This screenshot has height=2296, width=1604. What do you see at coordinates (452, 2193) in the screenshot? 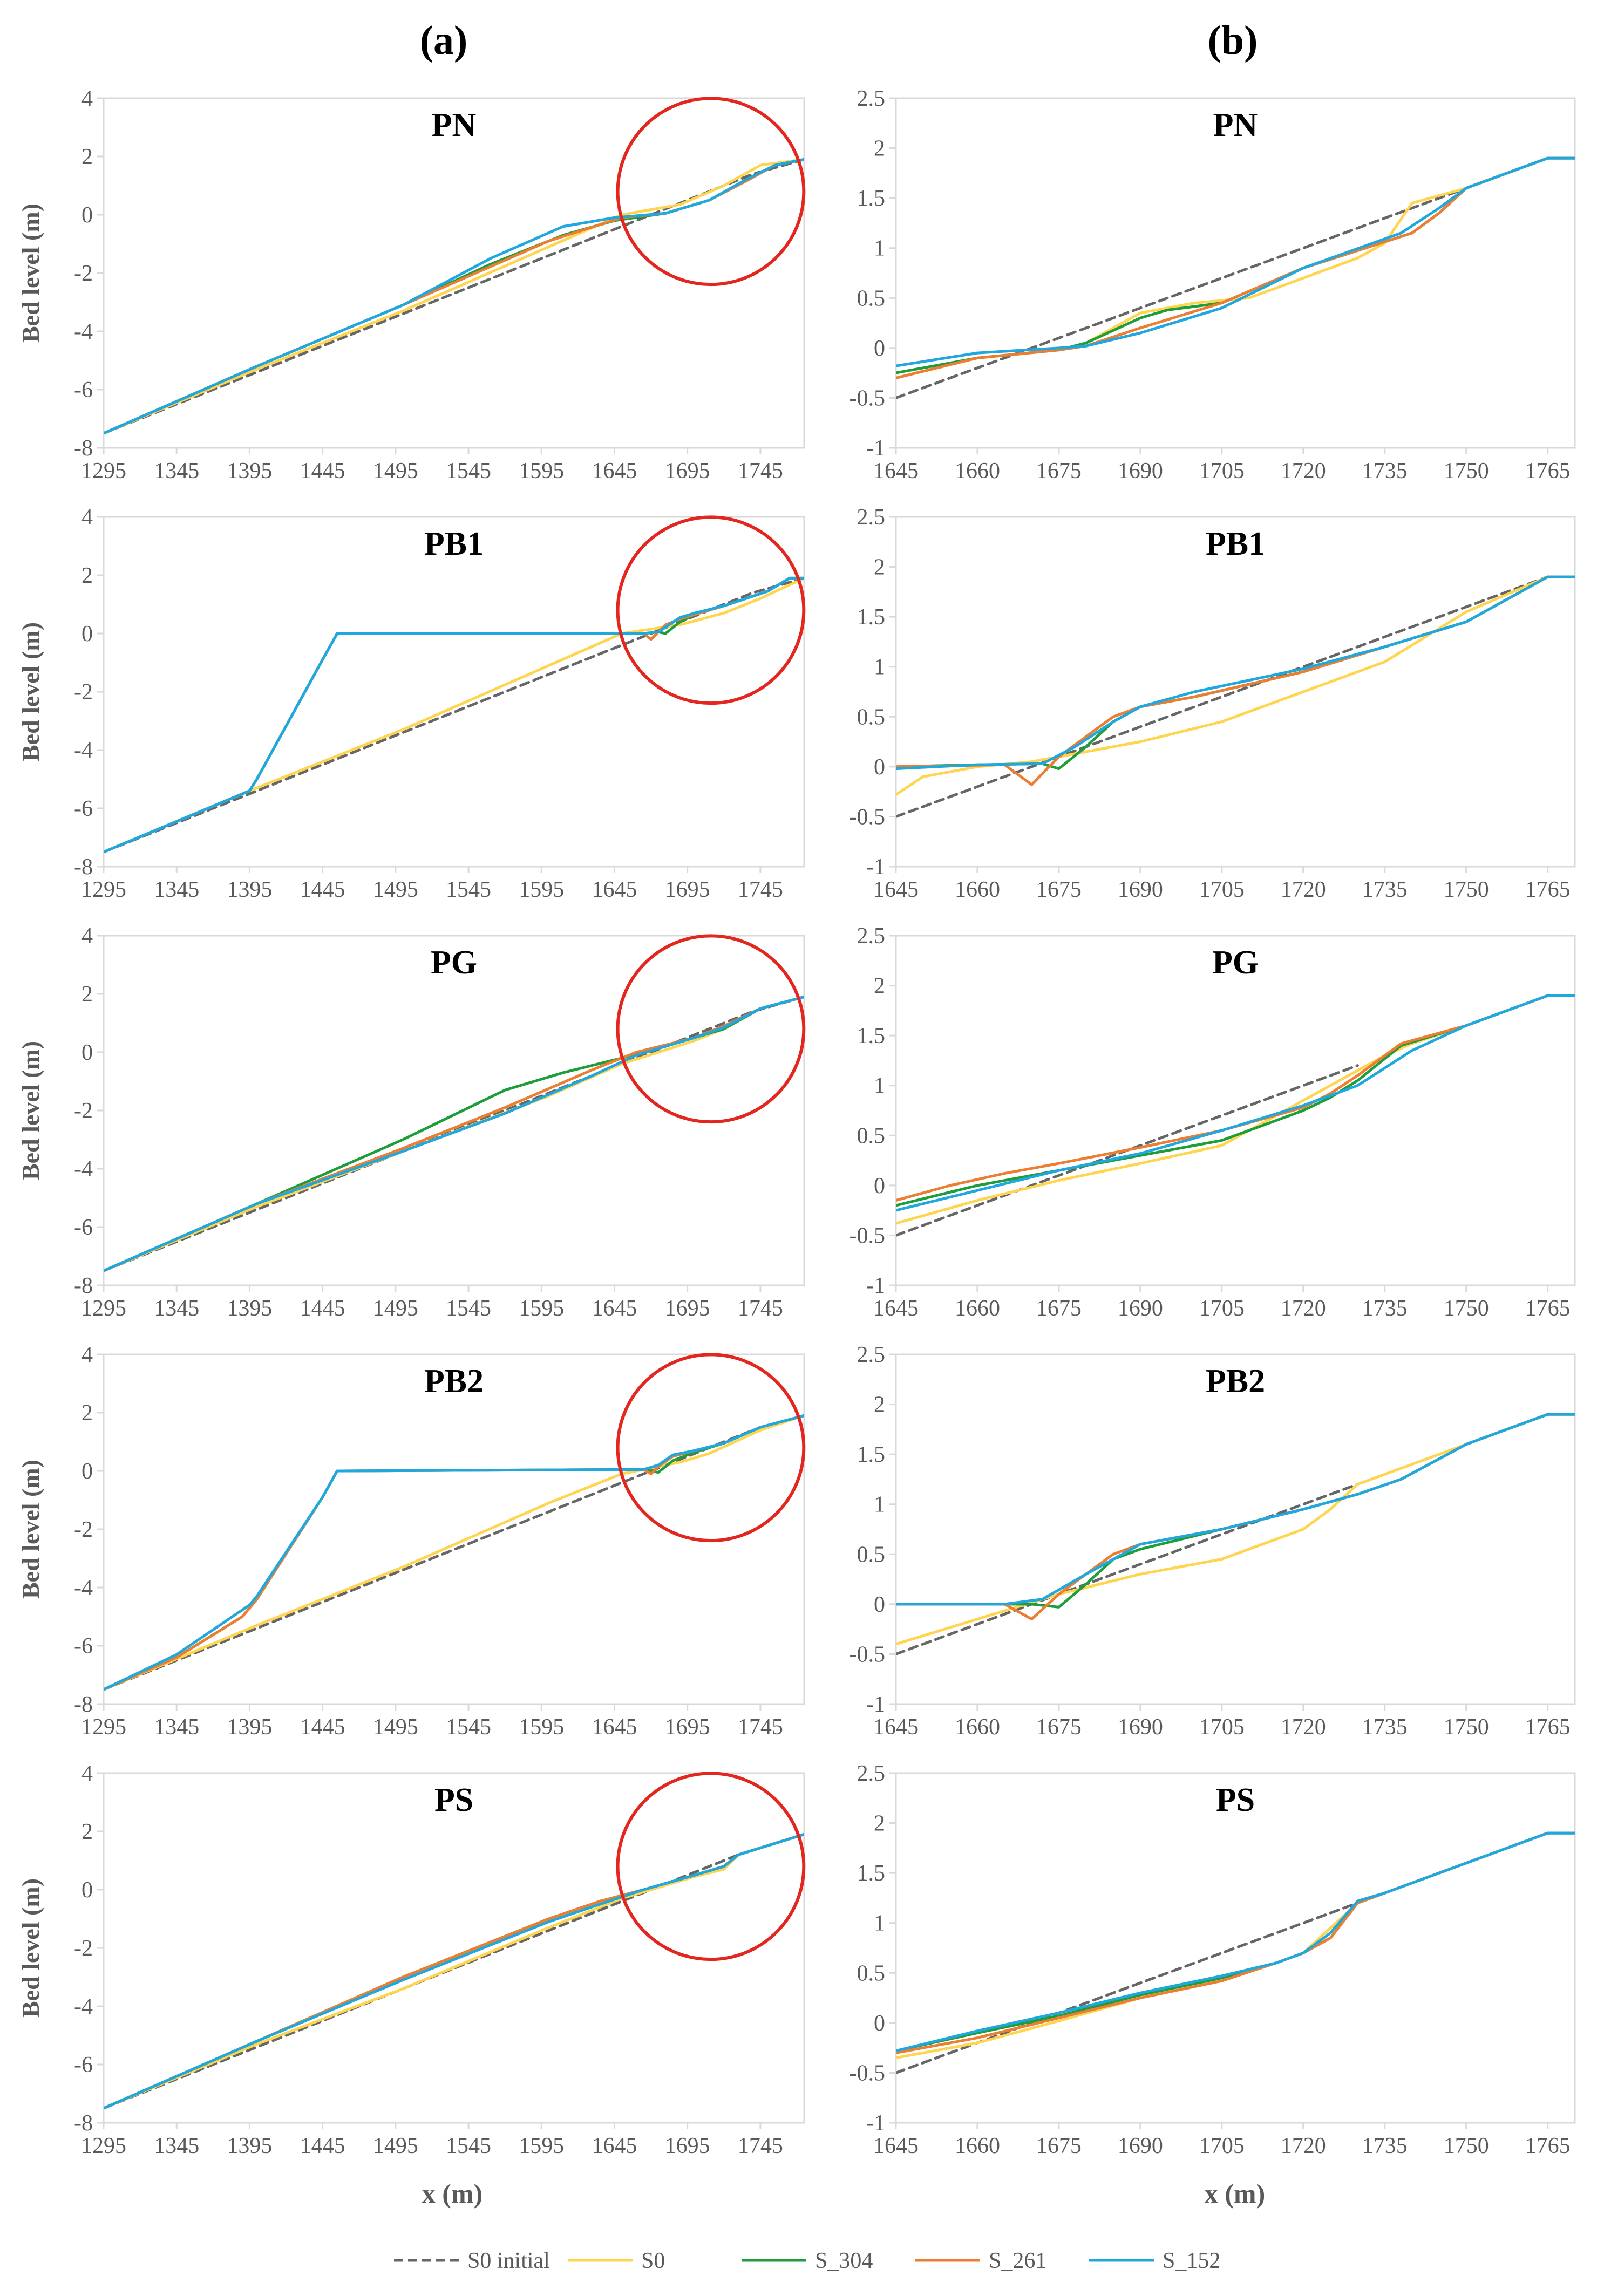
I see `x-axis-label-a: x (m)` at bounding box center [452, 2193].